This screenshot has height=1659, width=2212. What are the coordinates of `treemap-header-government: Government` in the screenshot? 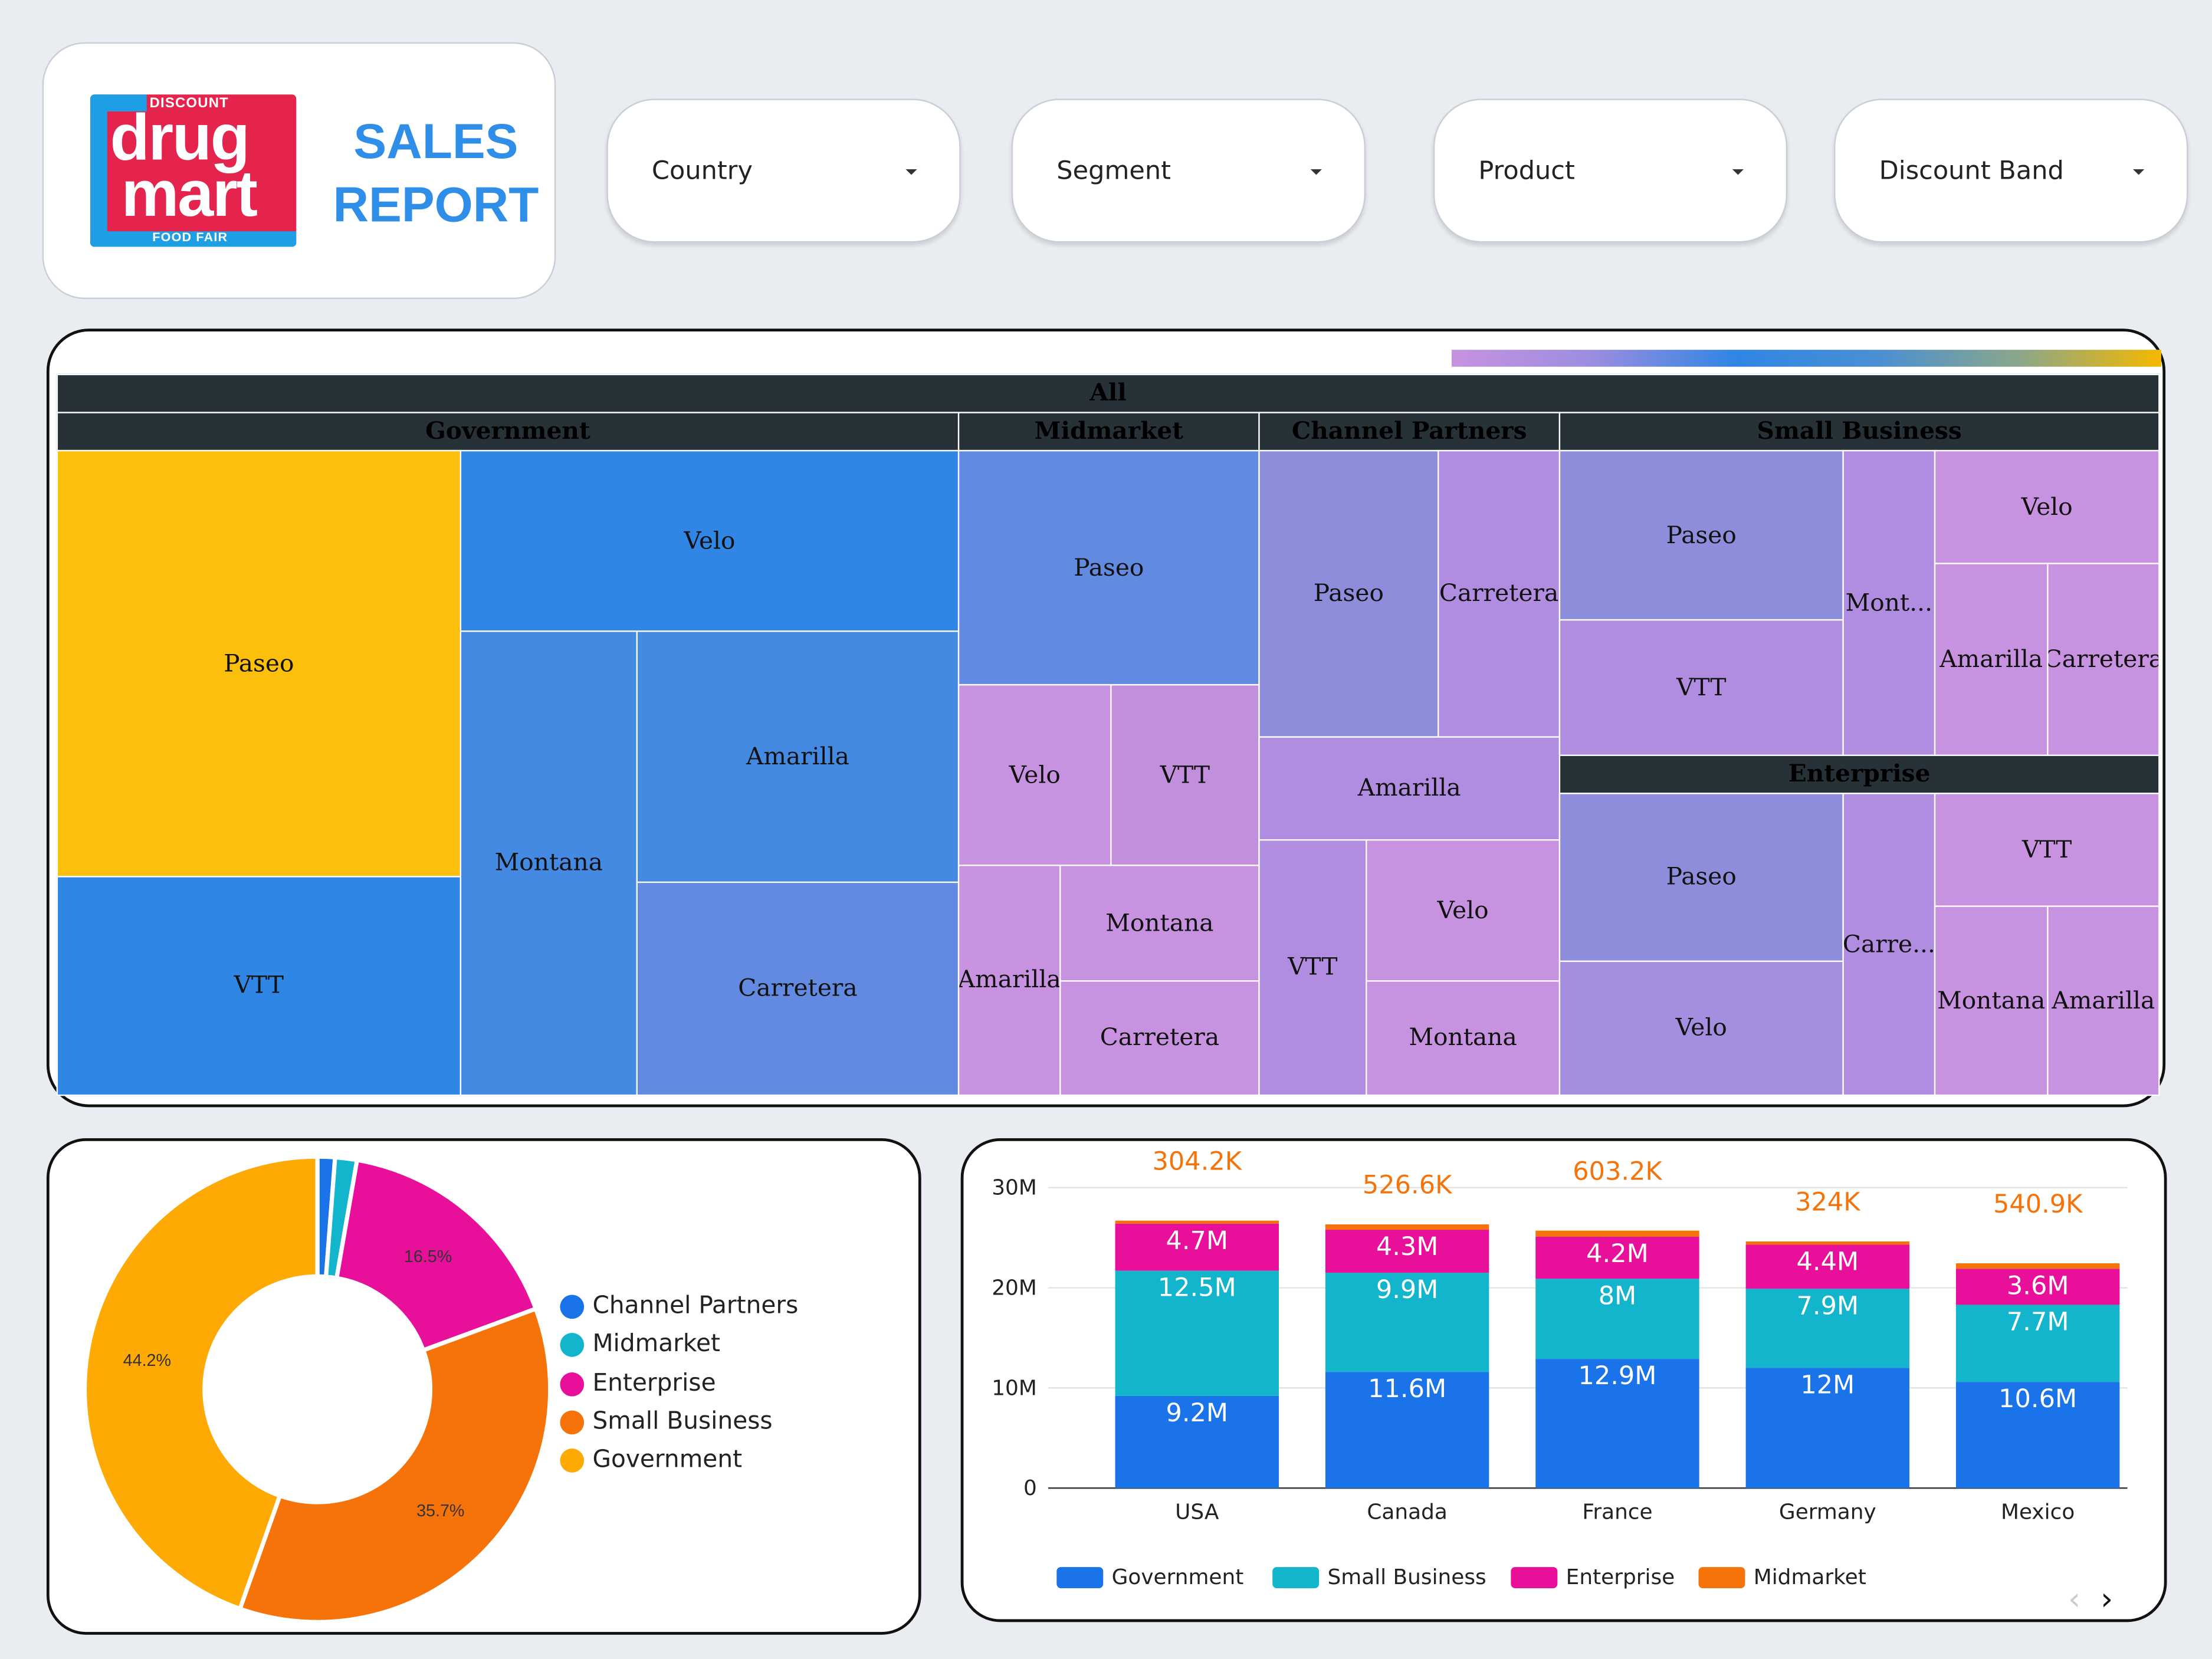 It's located at (508, 432).